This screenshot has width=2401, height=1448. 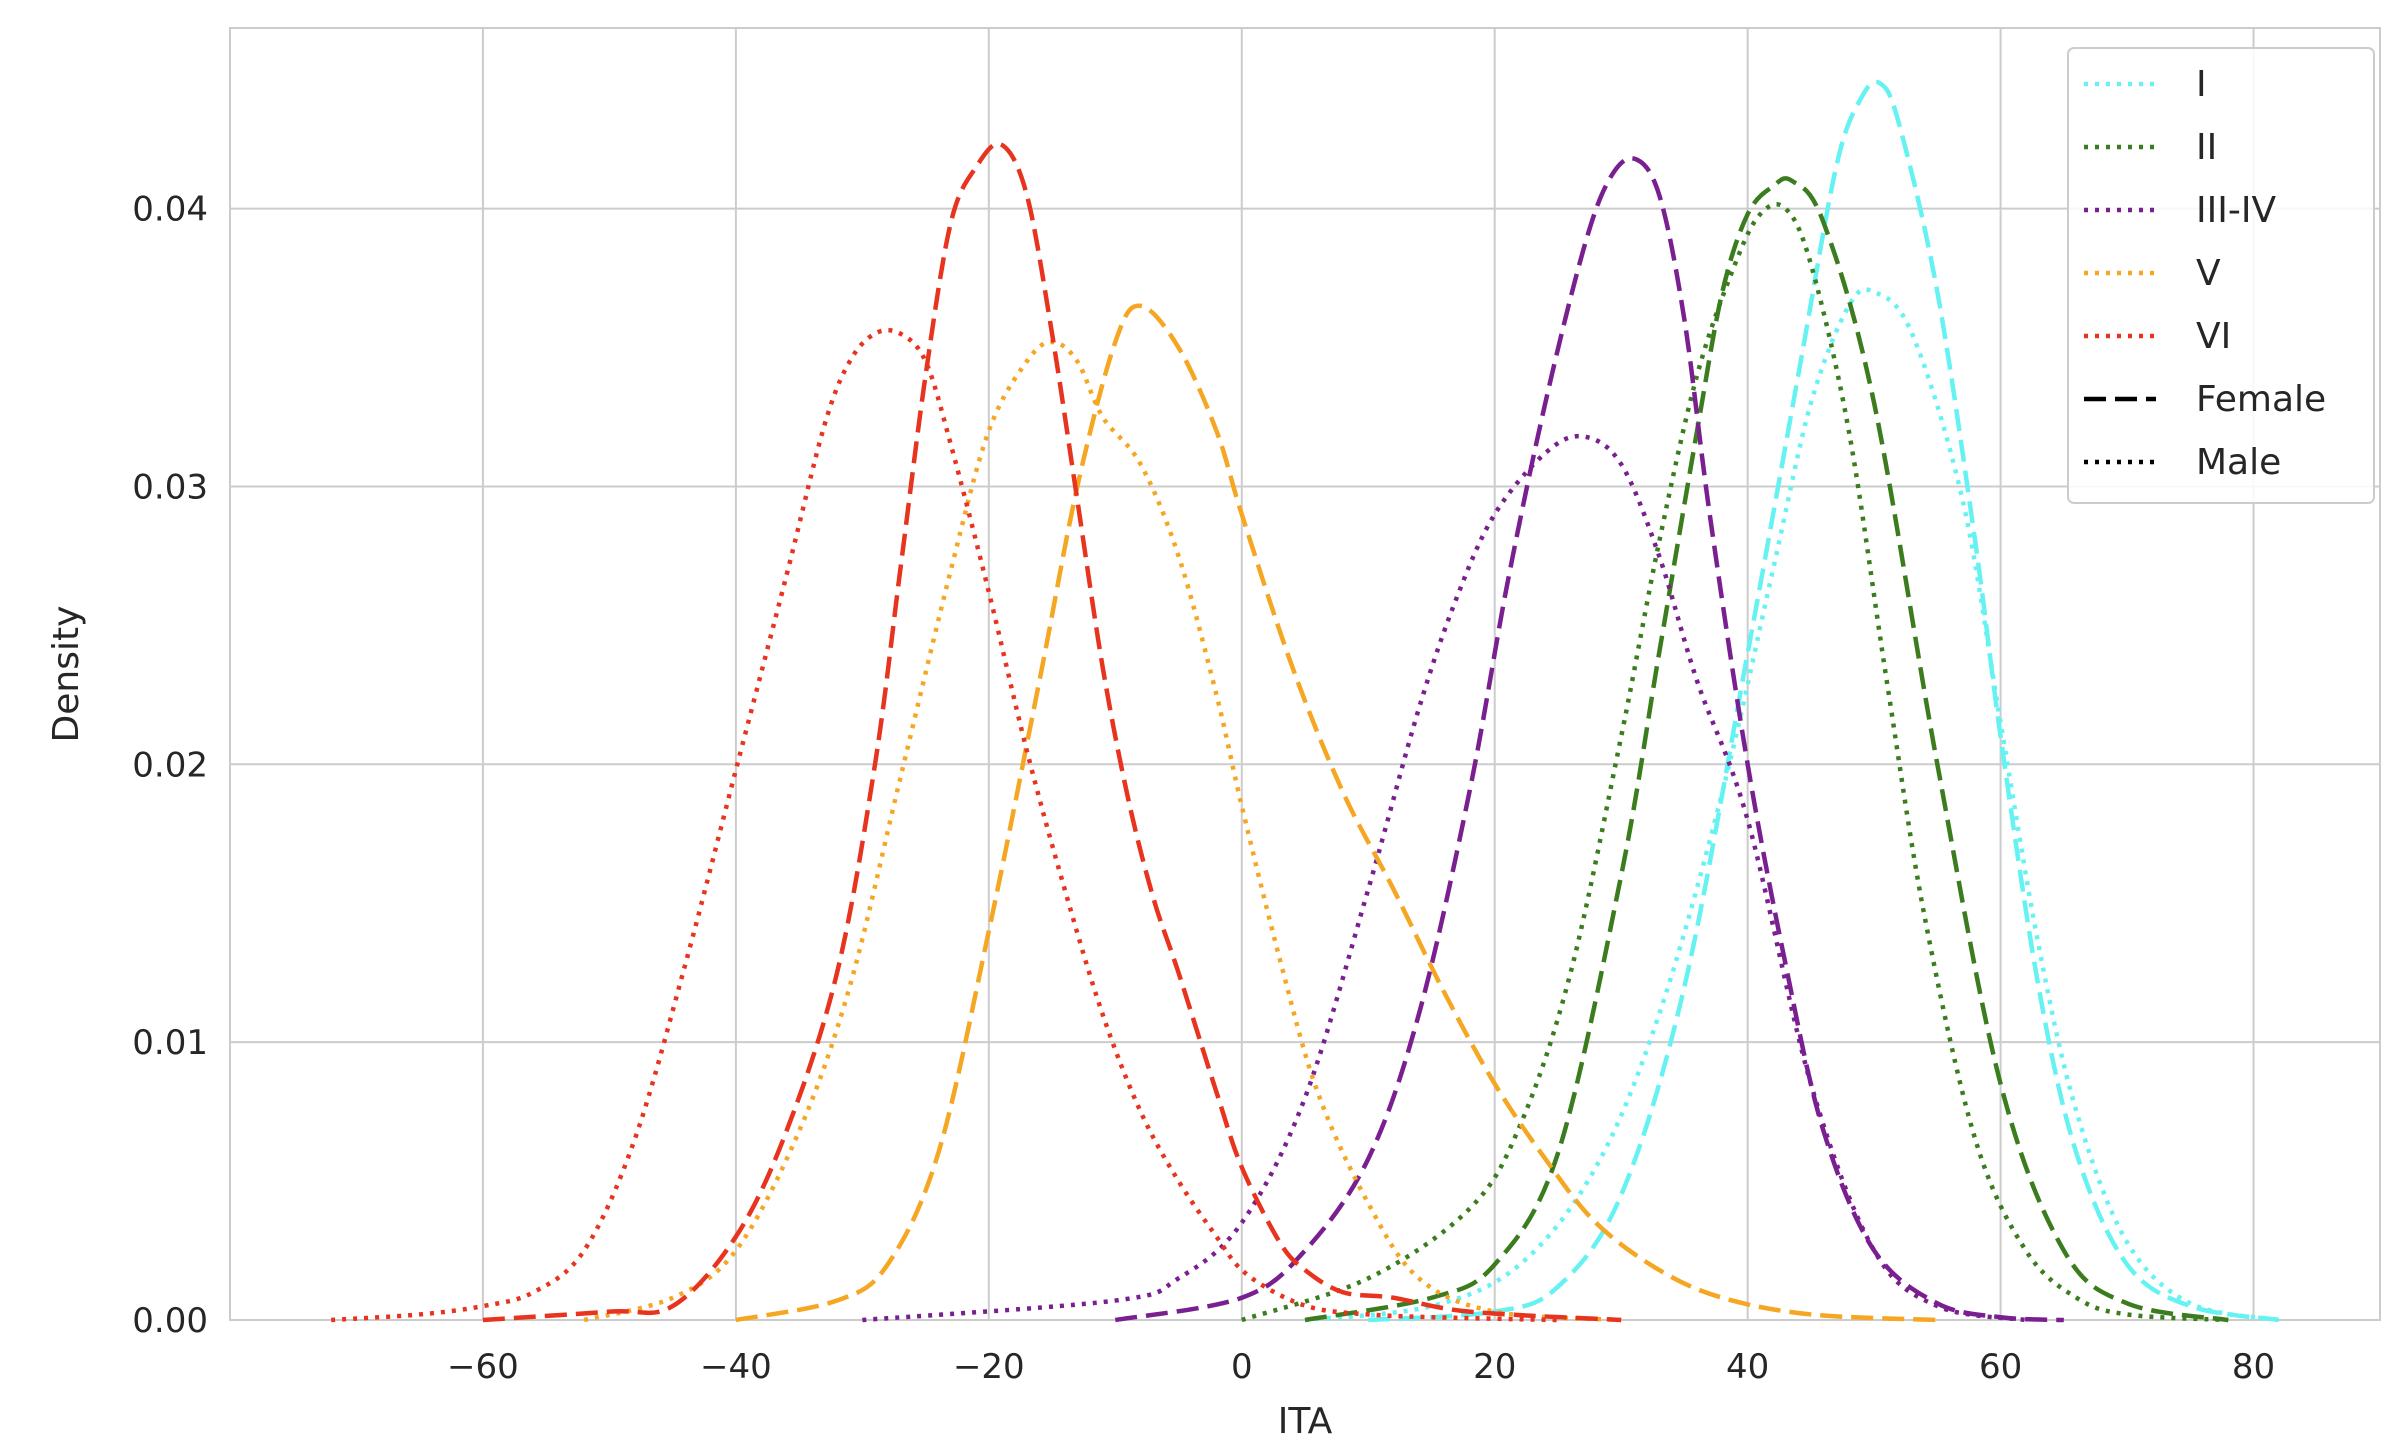 What do you see at coordinates (170, 1321) in the screenshot?
I see `y-tick-label: 0.00` at bounding box center [170, 1321].